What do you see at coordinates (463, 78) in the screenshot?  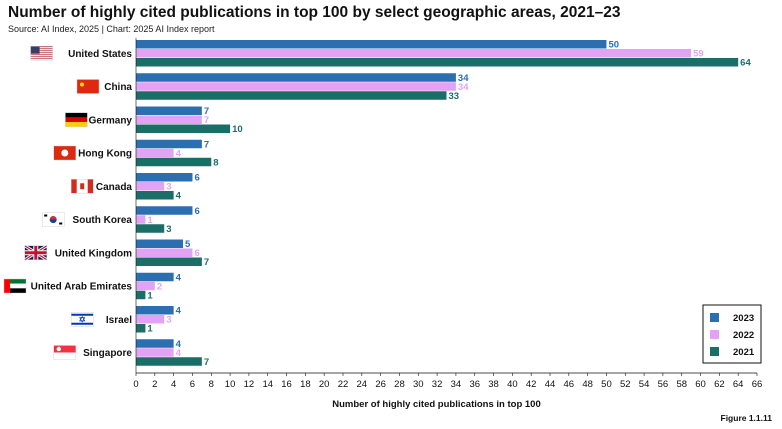 I see `data-label: 34` at bounding box center [463, 78].